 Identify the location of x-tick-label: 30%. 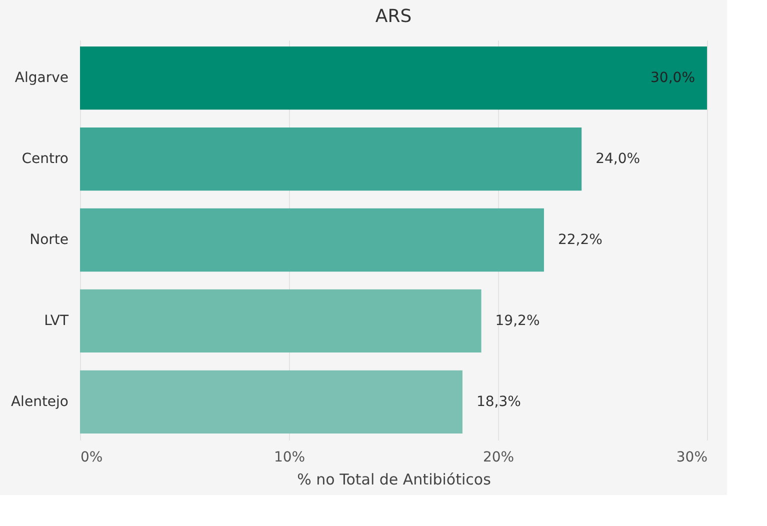
(692, 458).